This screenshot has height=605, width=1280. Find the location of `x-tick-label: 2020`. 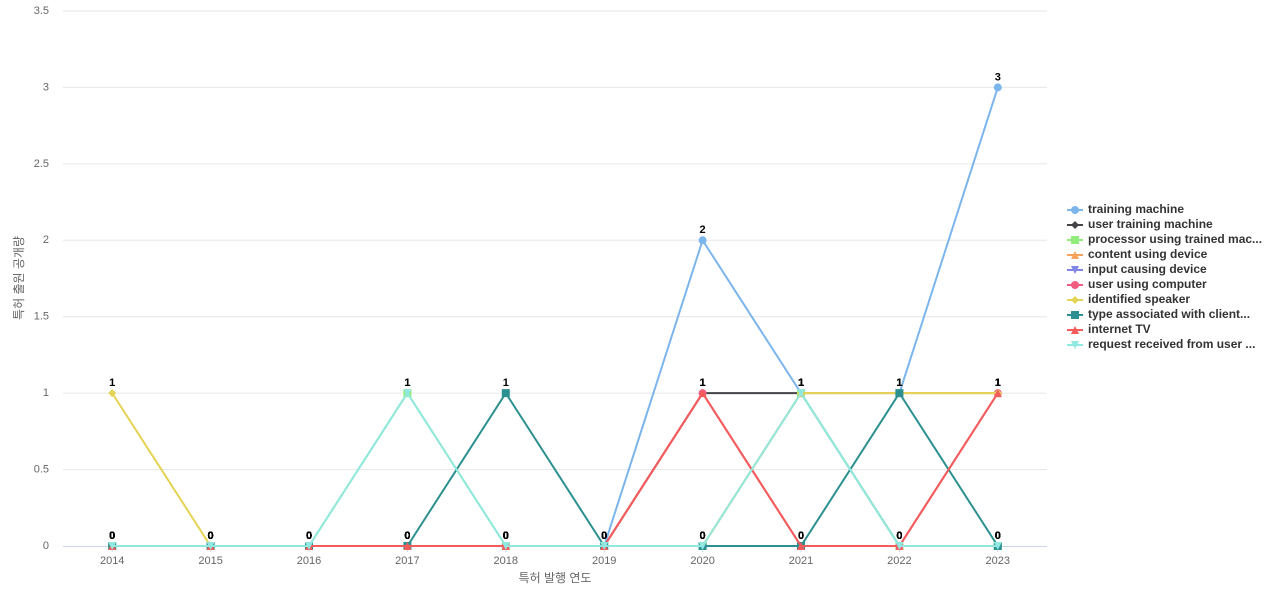

x-tick-label: 2020 is located at coordinates (702, 561).